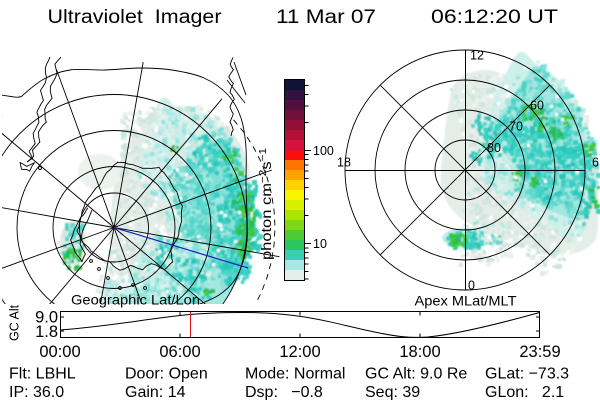  I want to click on svg-text: photon cm−2s−1, so click(266, 203).